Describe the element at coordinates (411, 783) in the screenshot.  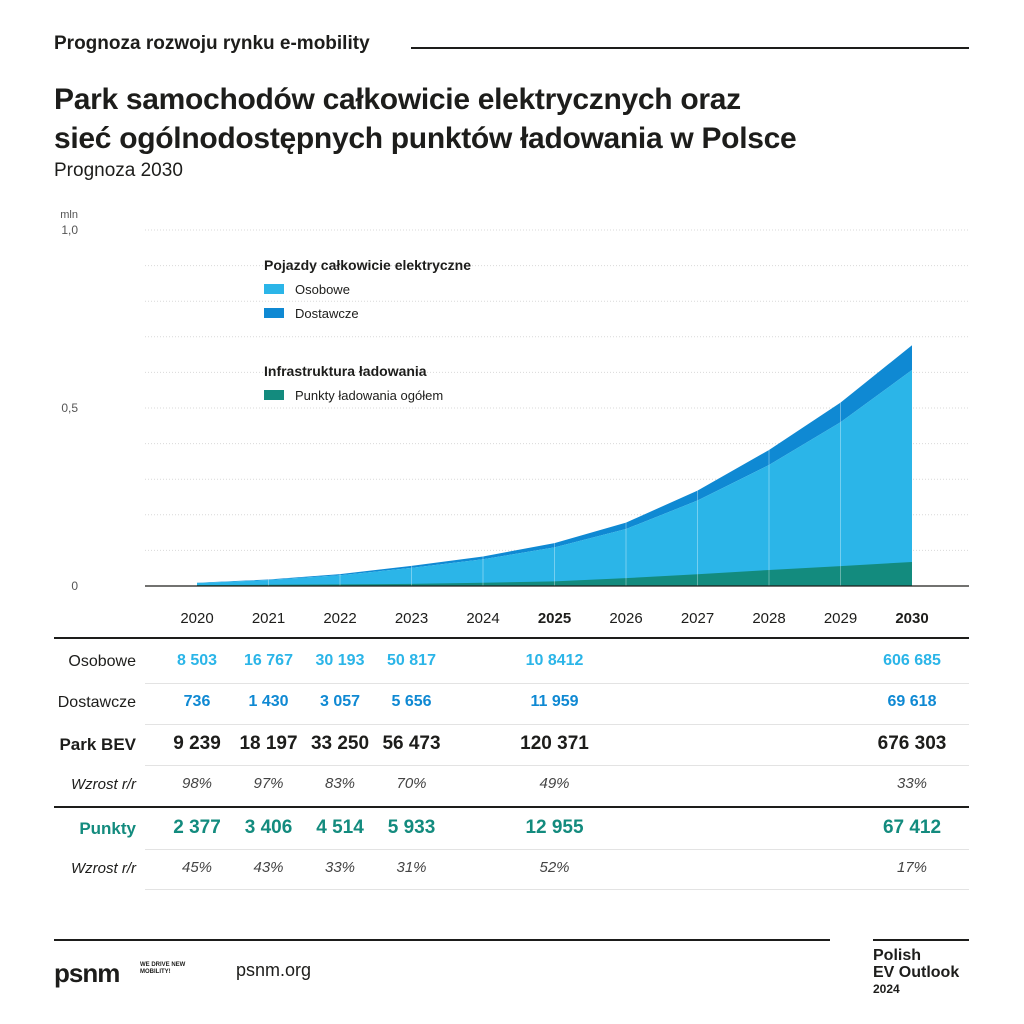
I see `table-cell: 70%` at that location.